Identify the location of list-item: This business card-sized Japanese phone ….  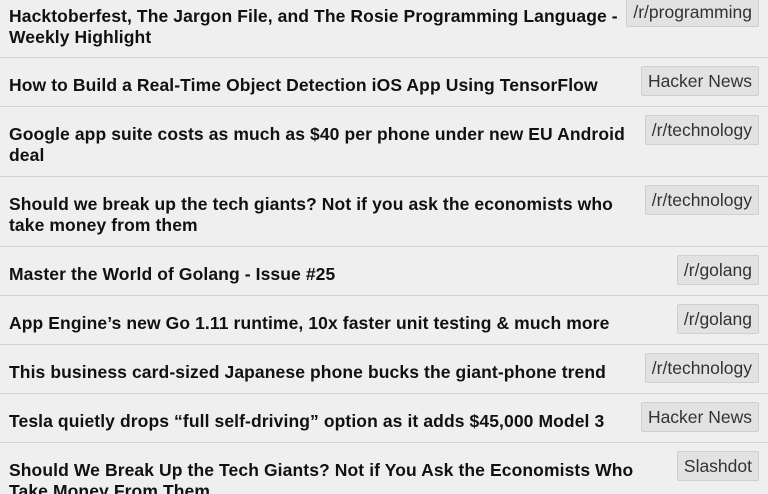
(384, 369).